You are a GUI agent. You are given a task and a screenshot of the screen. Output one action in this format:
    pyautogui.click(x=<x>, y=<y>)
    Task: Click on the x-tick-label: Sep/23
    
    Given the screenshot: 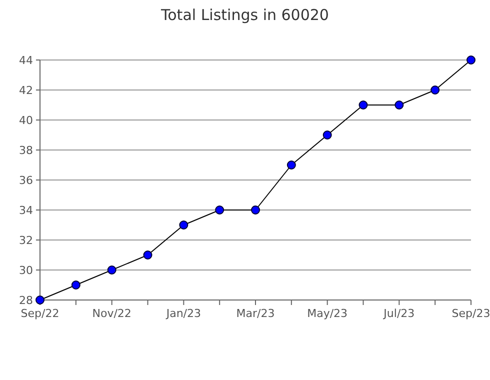 What is the action you would take?
    pyautogui.click(x=471, y=313)
    